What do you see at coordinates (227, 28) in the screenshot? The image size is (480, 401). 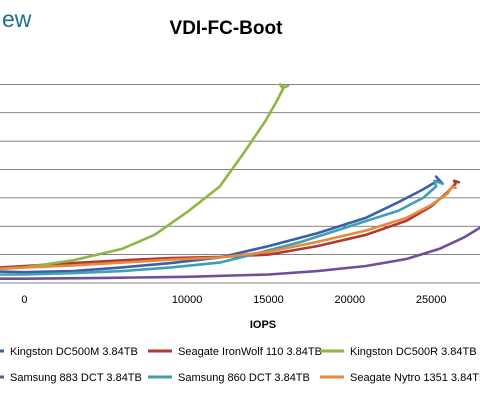 I see `chart-title: VDI-FC-Boot` at bounding box center [227, 28].